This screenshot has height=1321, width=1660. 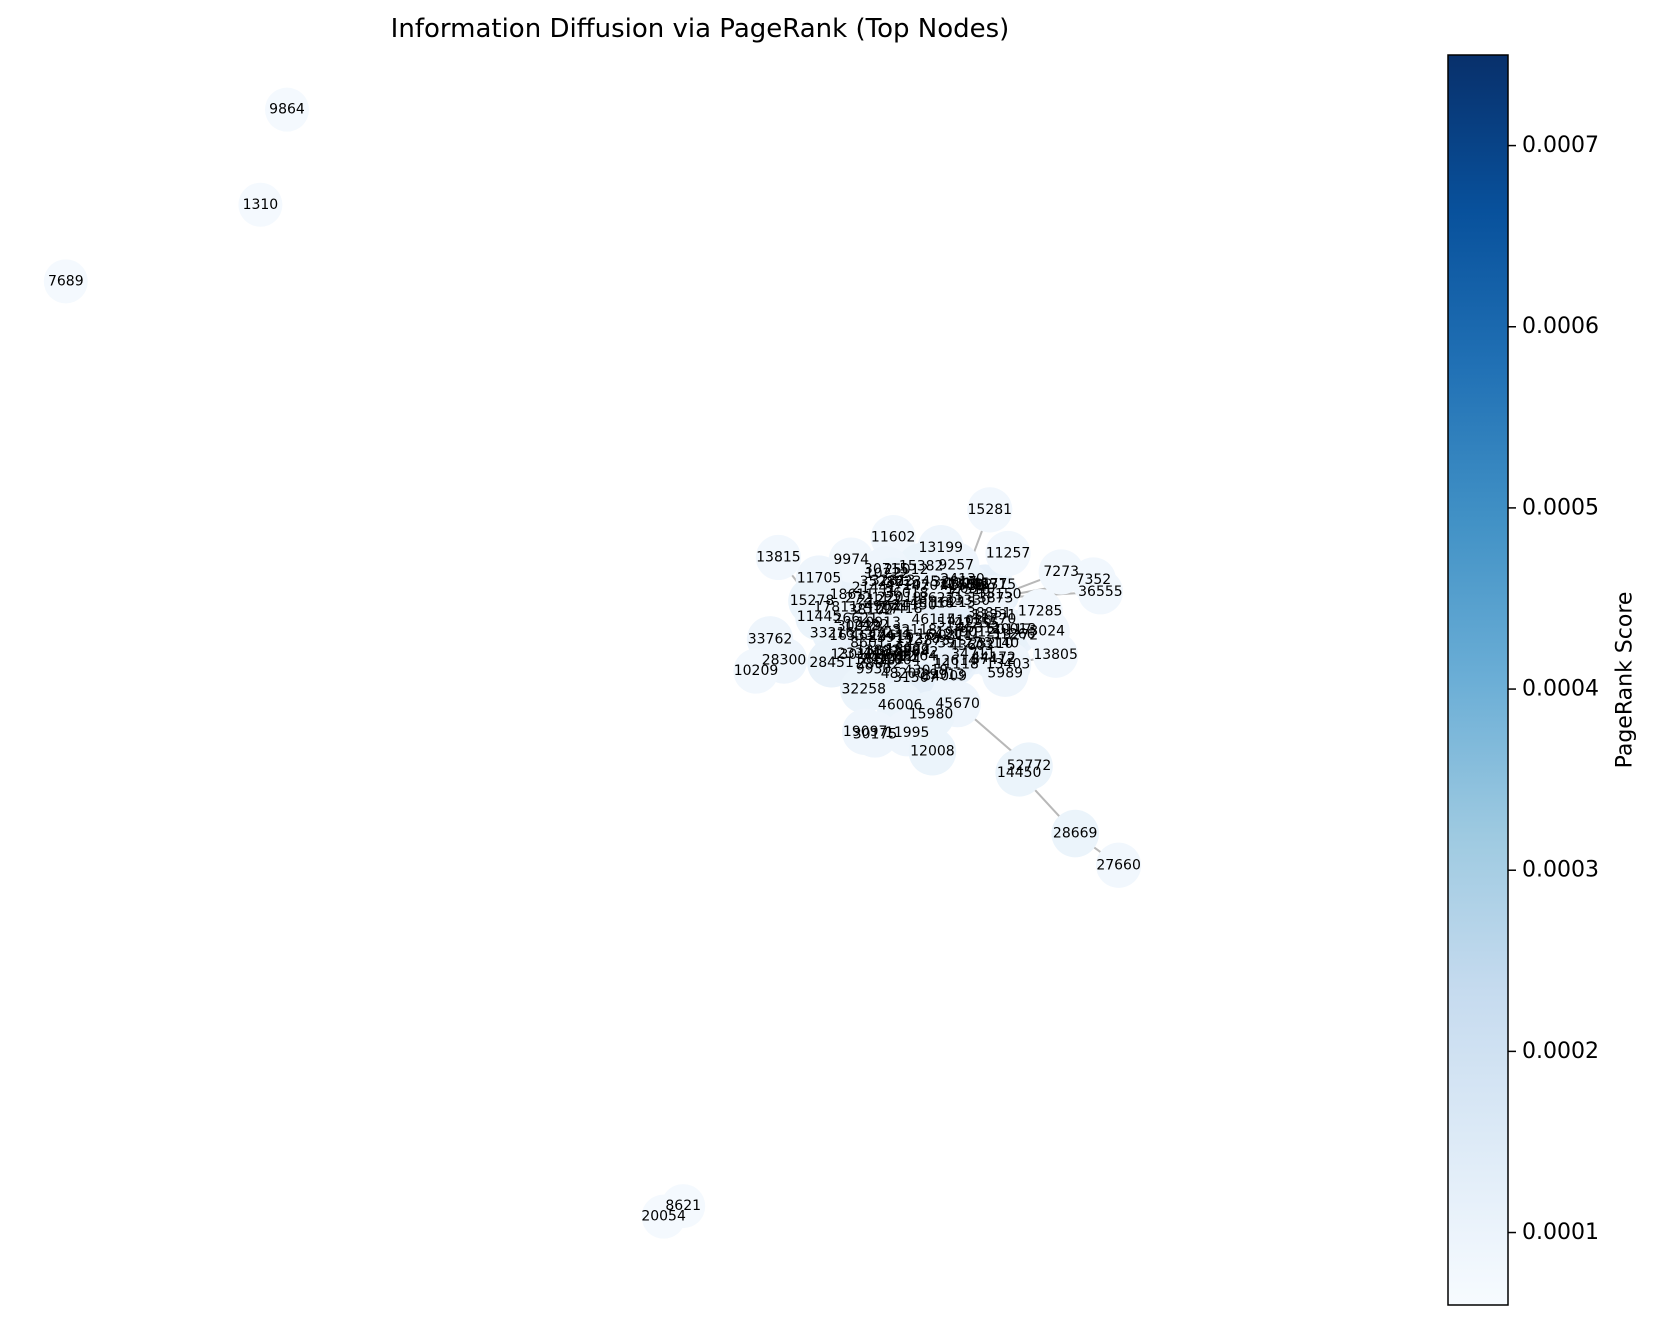 I want to click on colorbar-tick-label: 0.0006, so click(x=1560, y=326).